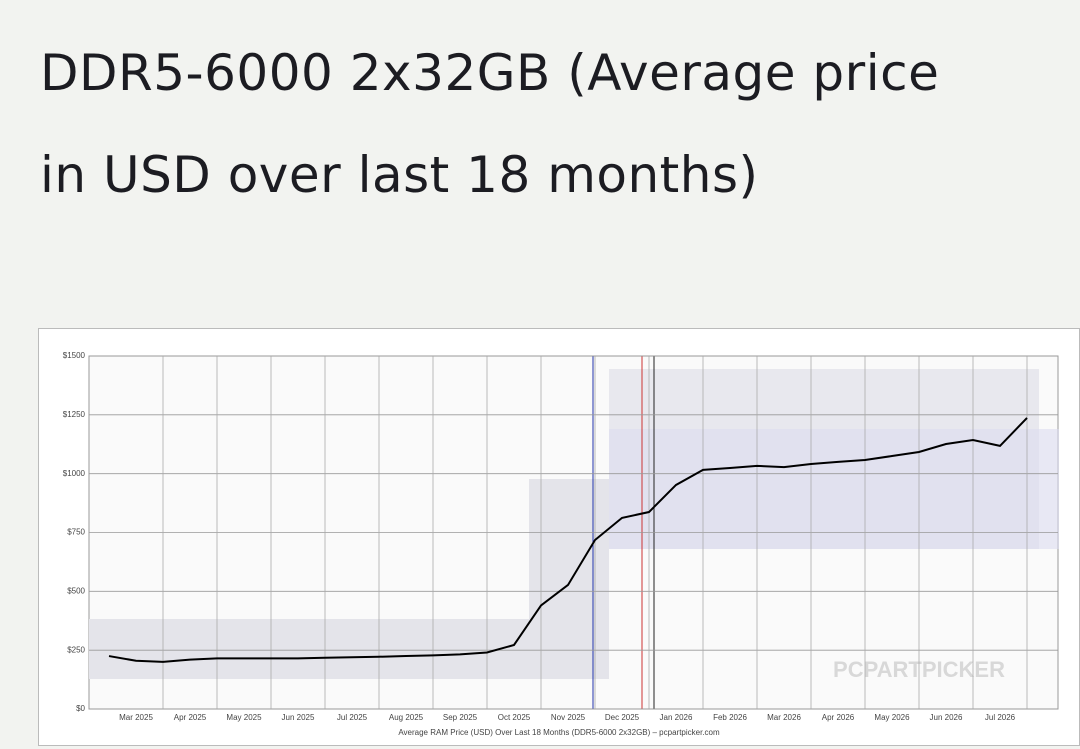 This screenshot has width=1080, height=749. I want to click on x-tick-label: Jun 2026, so click(946, 717).